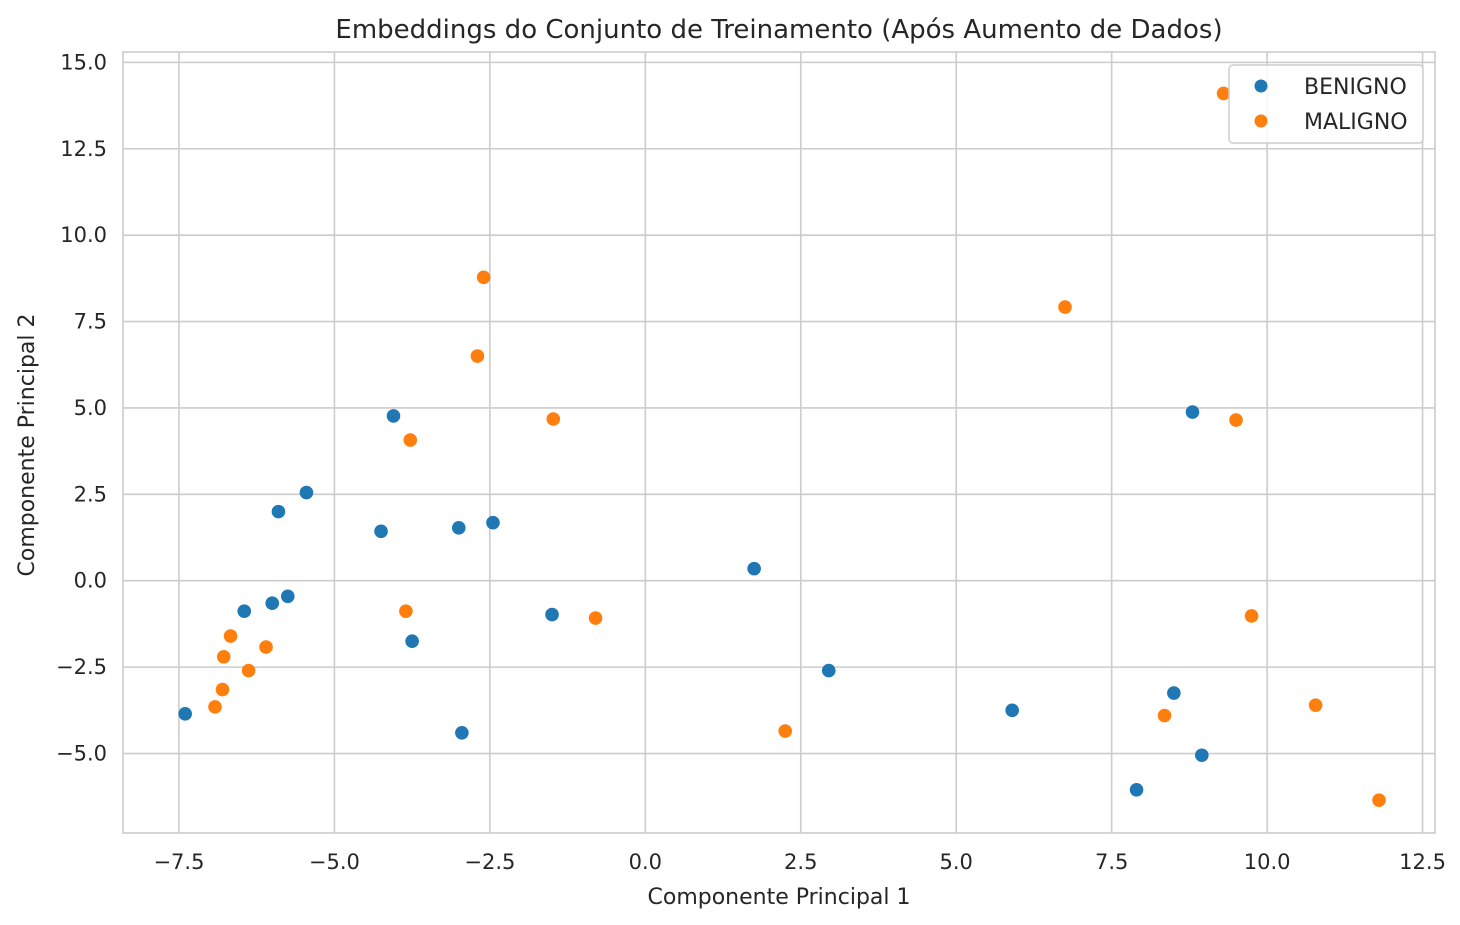  What do you see at coordinates (83, 62) in the screenshot?
I see `y-tick-label: 15.0` at bounding box center [83, 62].